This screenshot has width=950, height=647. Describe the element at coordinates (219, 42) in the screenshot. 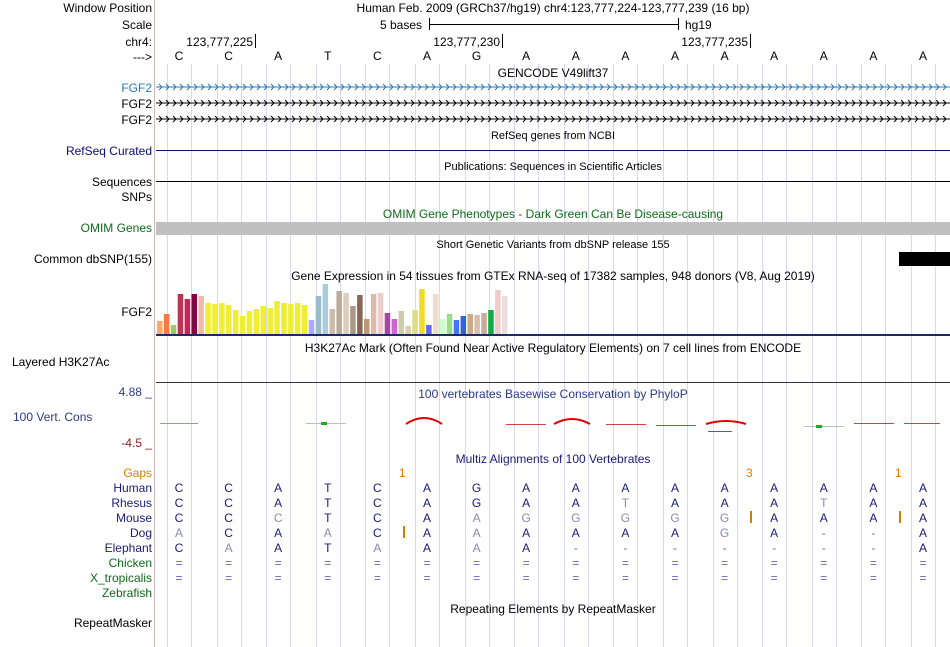

I see `ruler-tick-label: 123,777,225` at that location.